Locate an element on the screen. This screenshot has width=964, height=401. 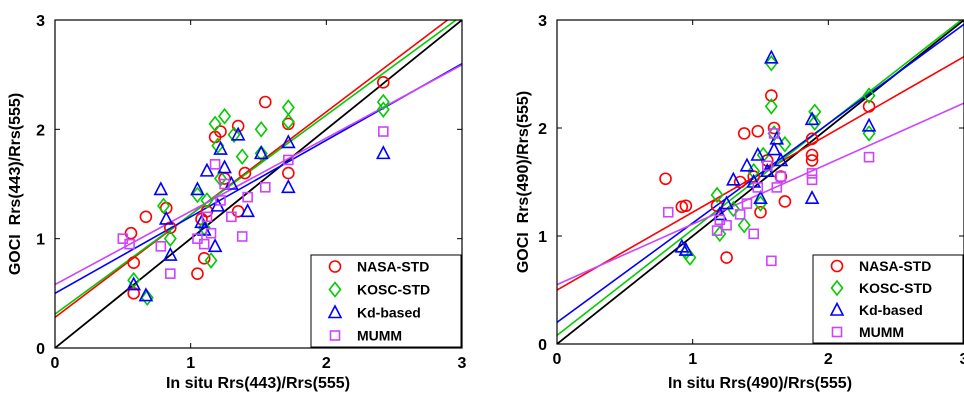
series-kosc-std is located at coordinates (258, 200).